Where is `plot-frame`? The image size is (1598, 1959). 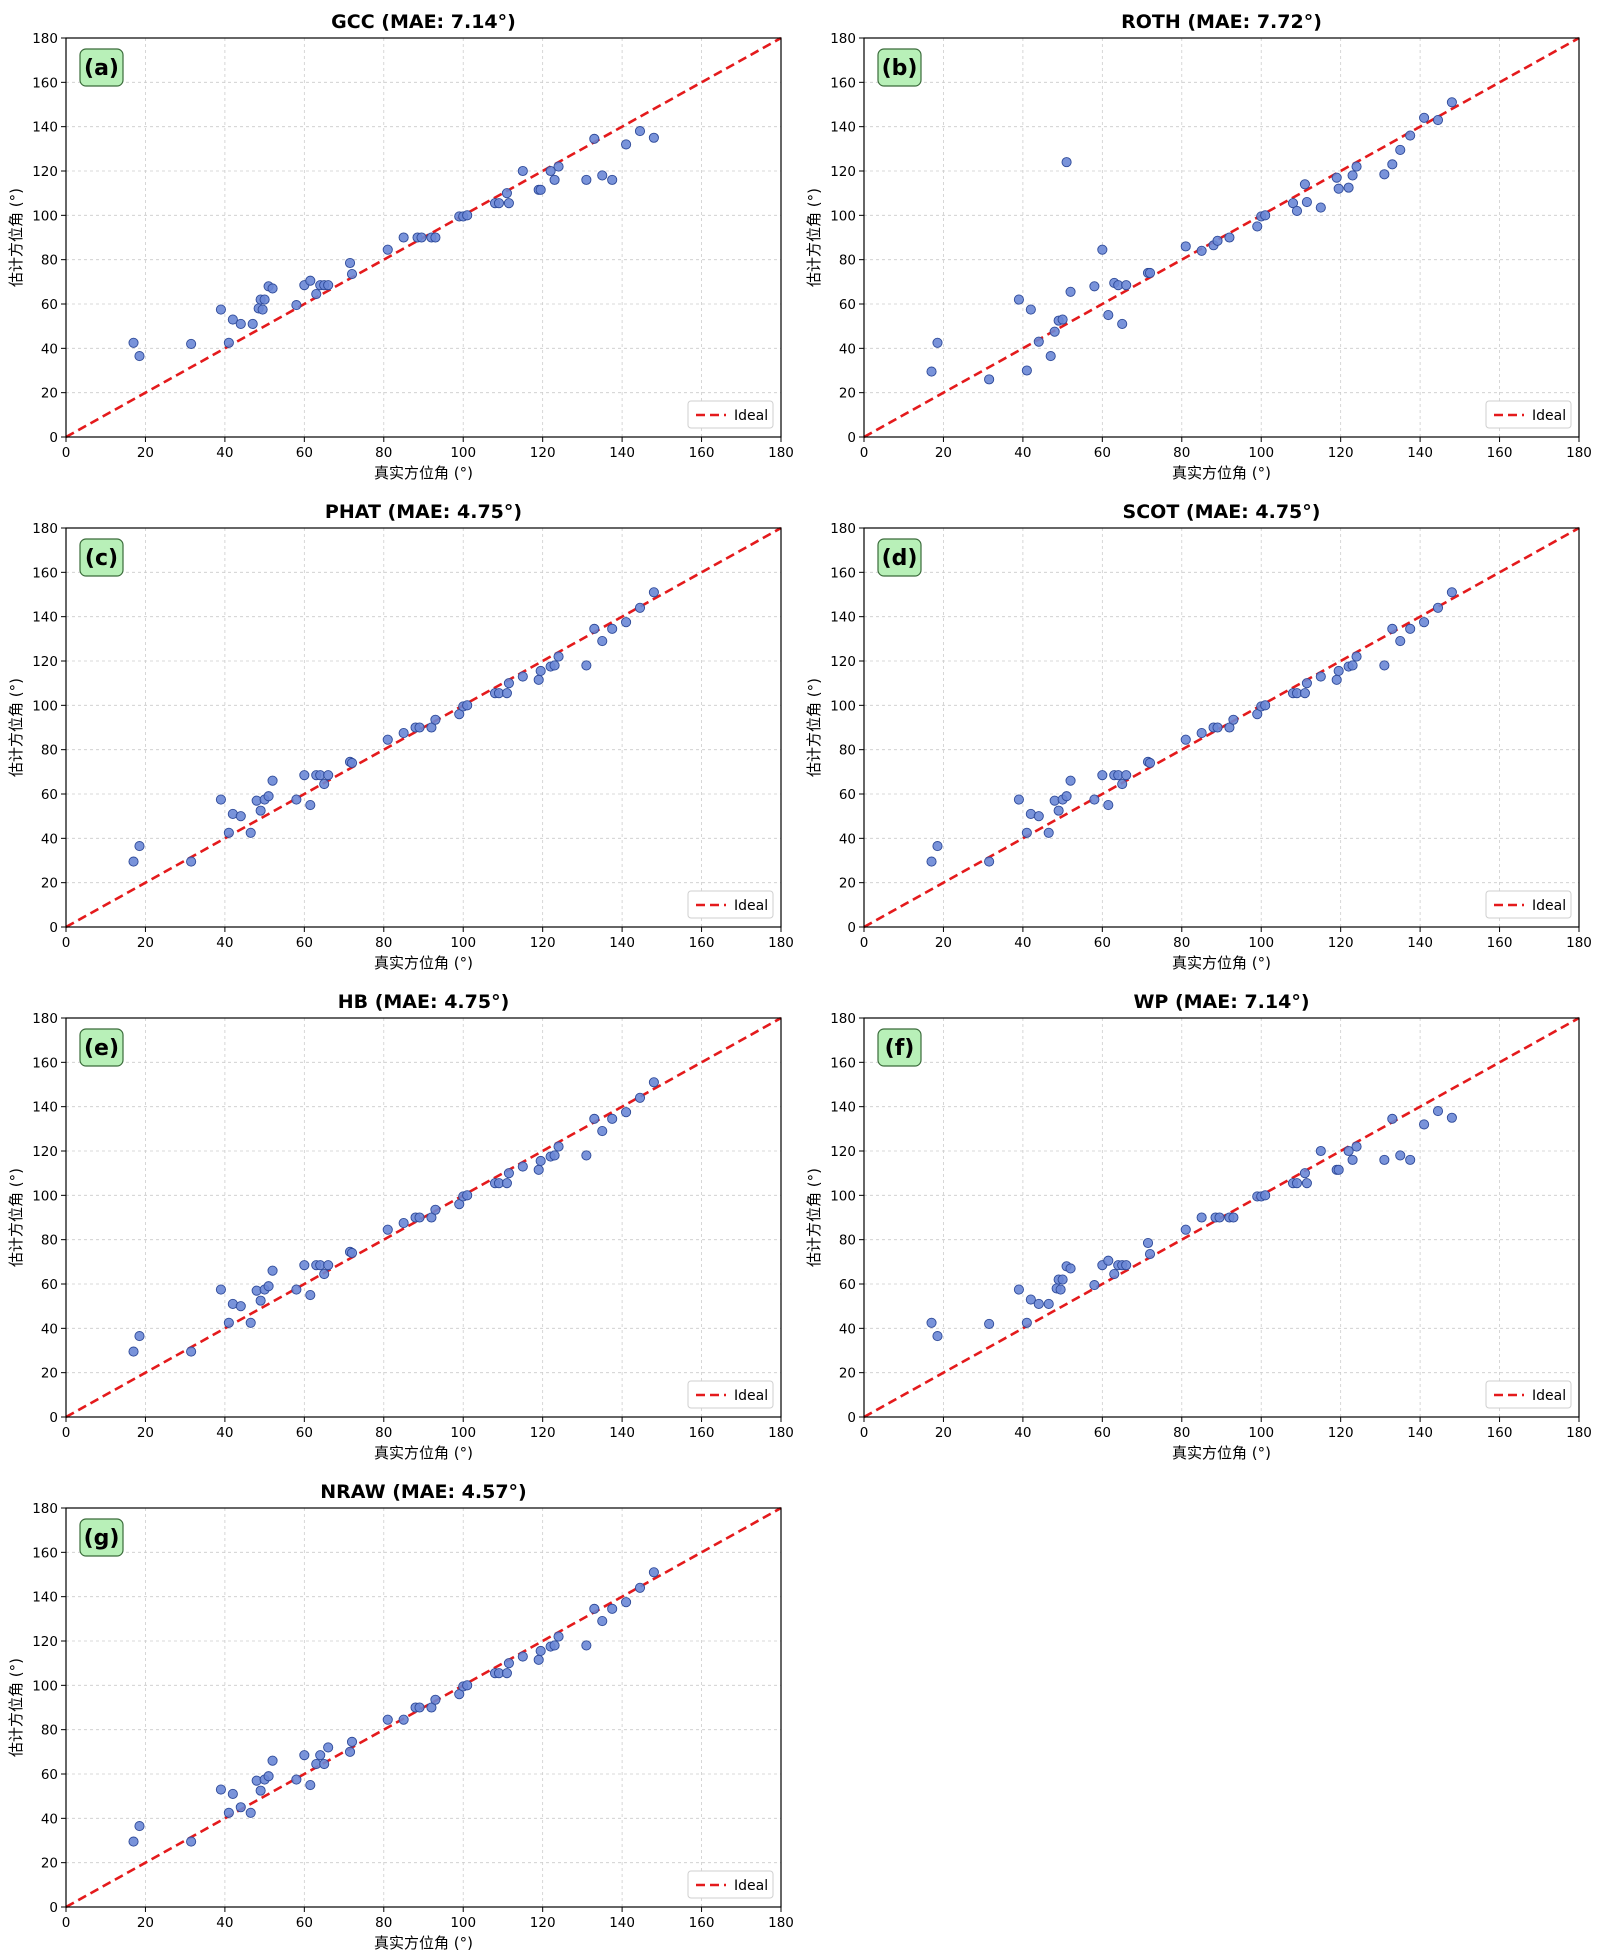 plot-frame is located at coordinates (423, 727).